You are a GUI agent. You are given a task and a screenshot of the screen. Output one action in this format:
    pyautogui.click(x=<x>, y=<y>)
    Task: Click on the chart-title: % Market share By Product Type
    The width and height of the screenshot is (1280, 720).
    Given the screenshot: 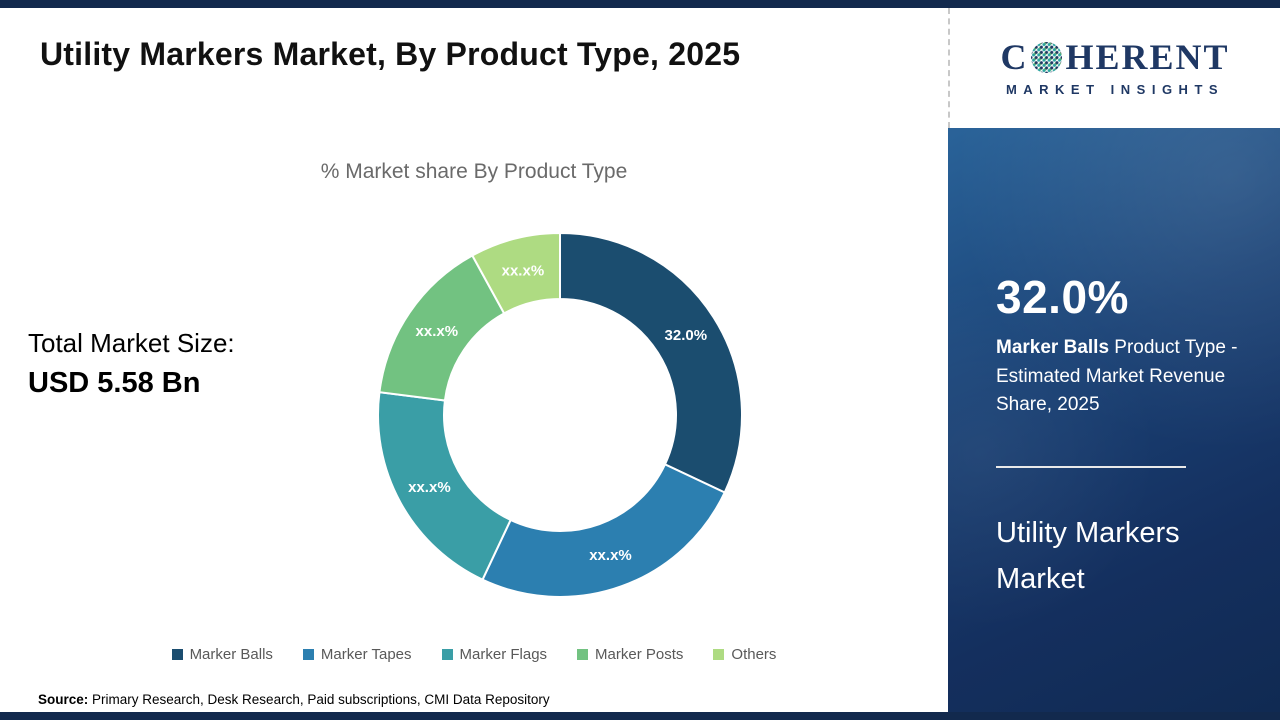 What is the action you would take?
    pyautogui.click(x=474, y=171)
    